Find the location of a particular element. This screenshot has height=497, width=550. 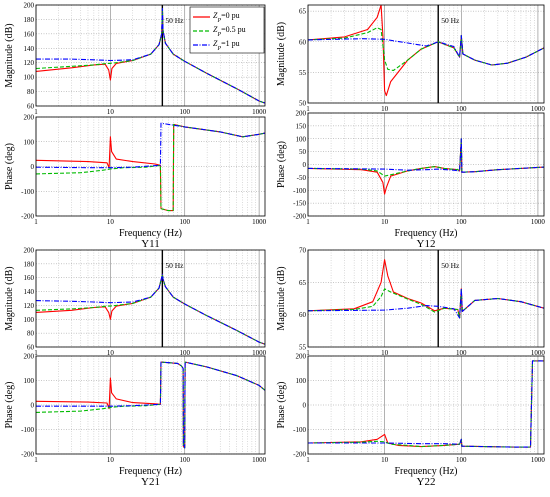

y-tick-label: 150 is located at coordinates (301, 126).